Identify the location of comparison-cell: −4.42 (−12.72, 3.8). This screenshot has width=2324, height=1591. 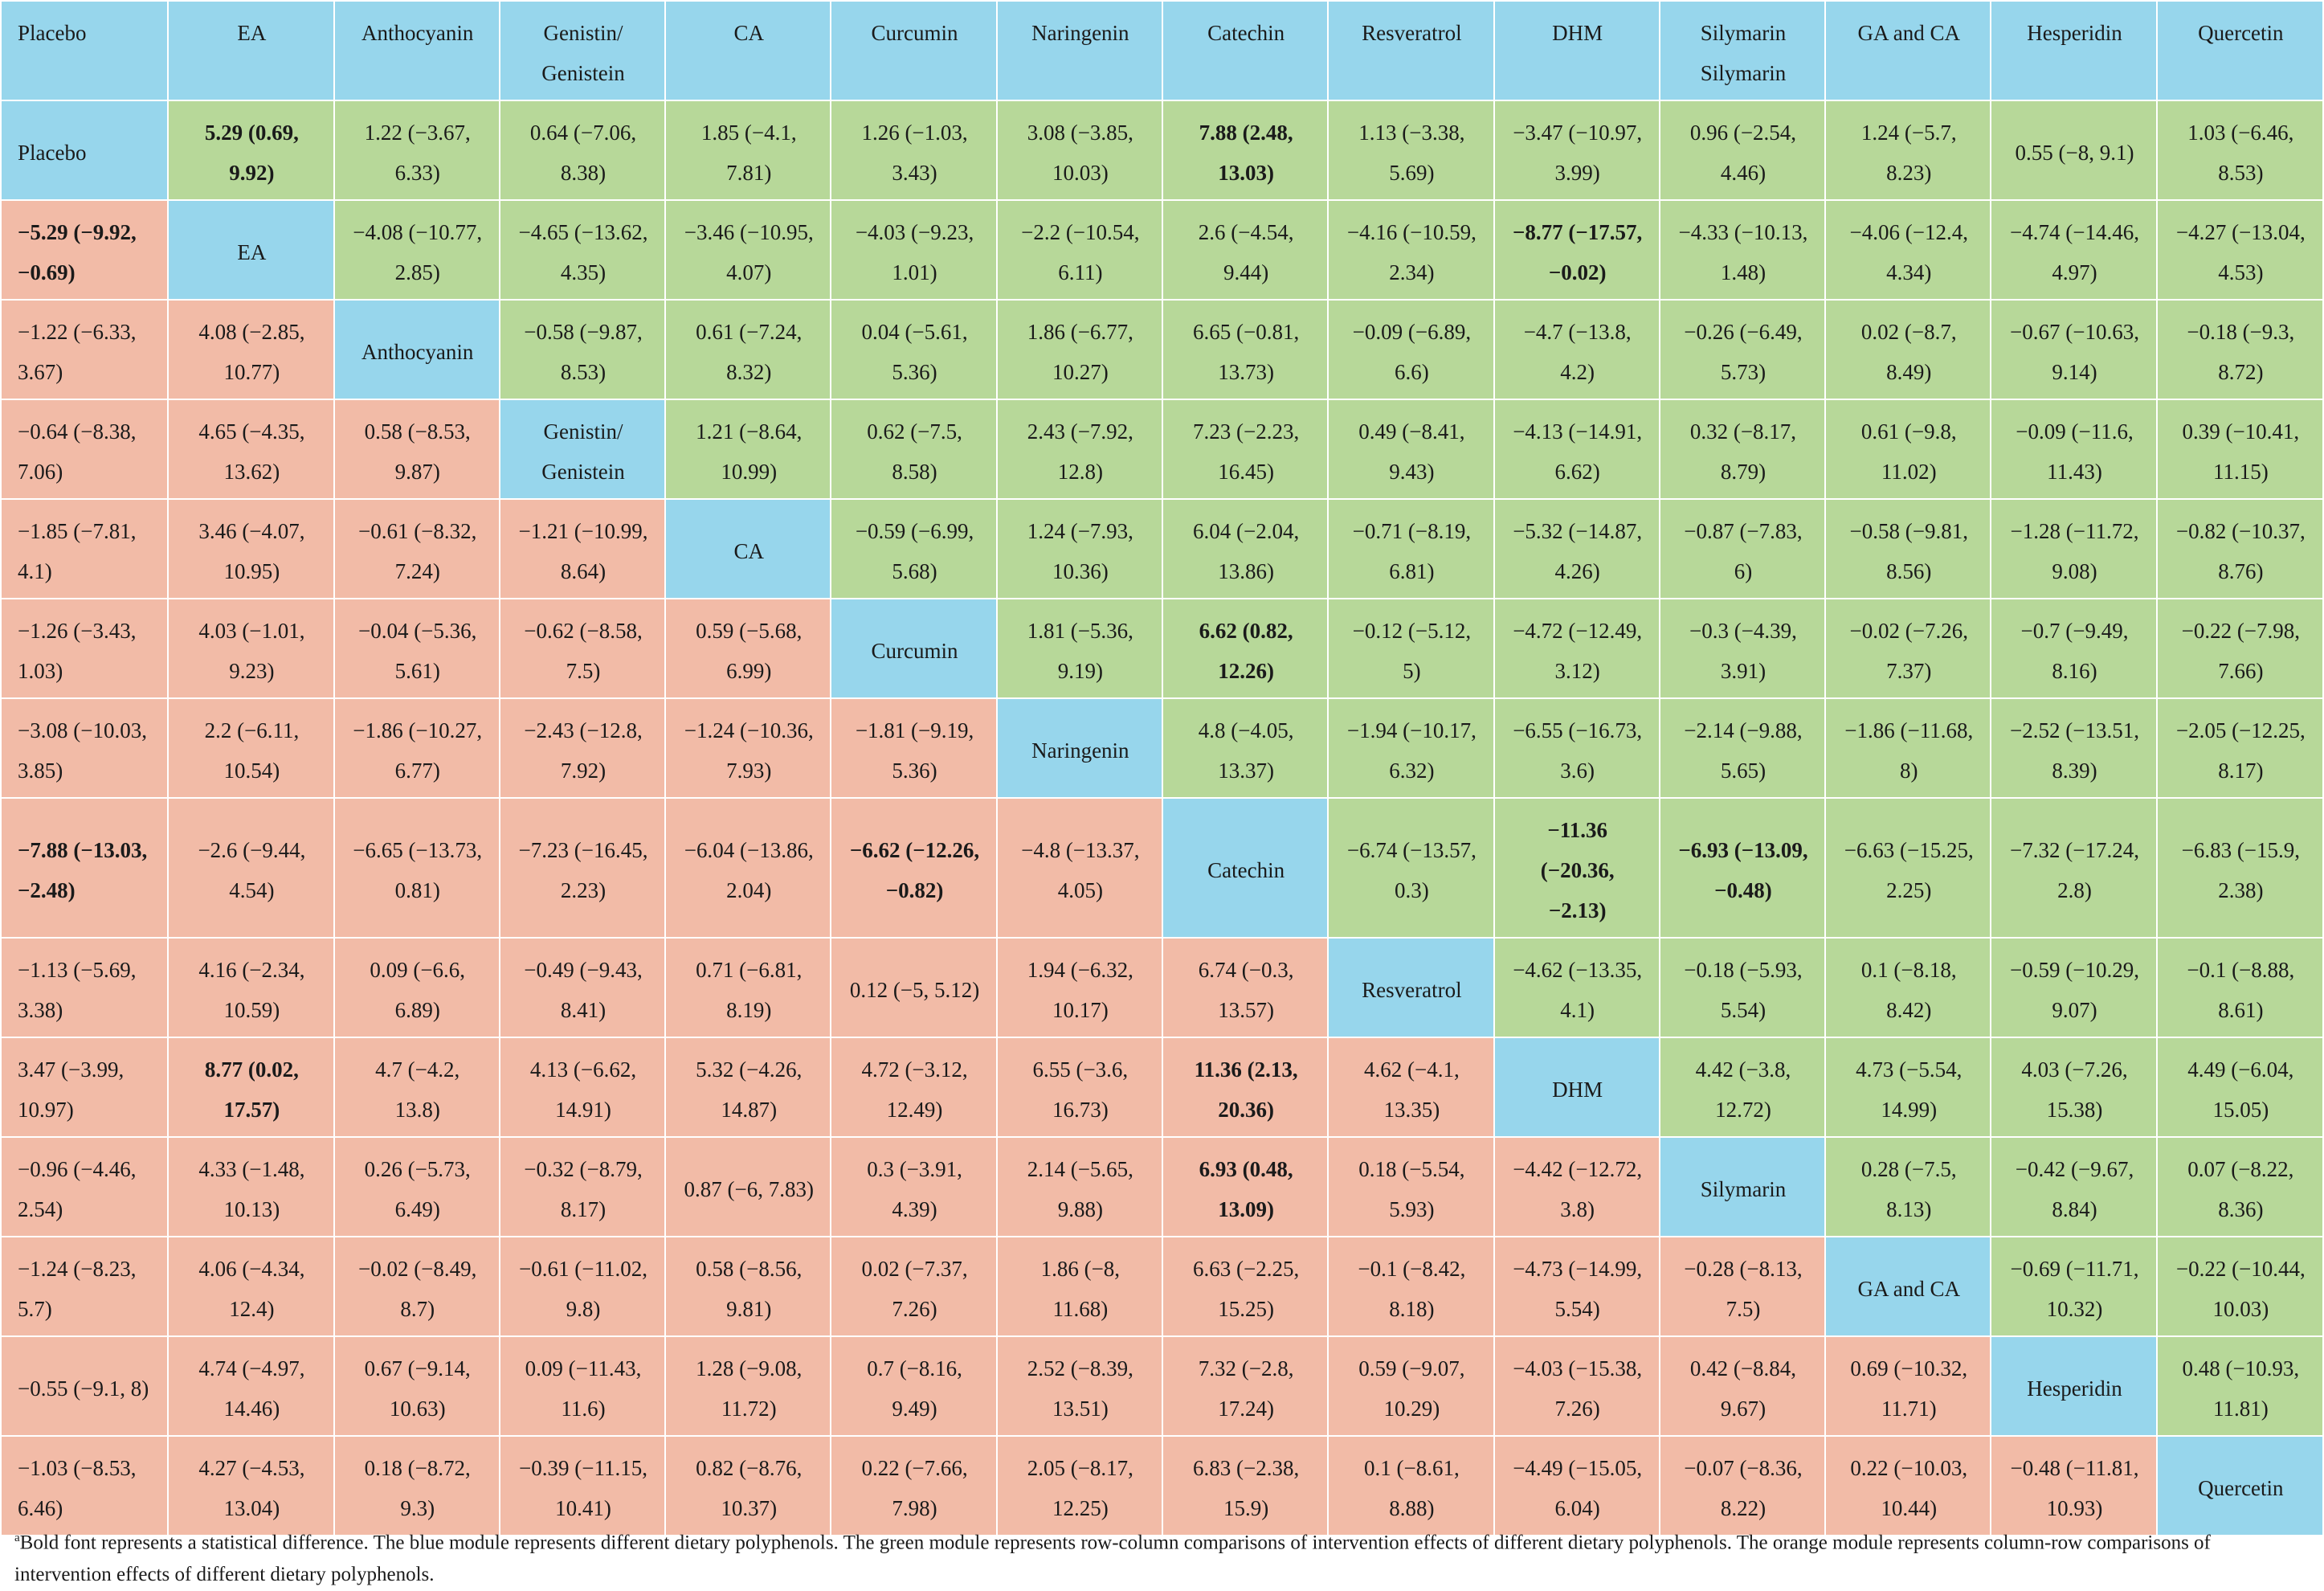
(1576, 1187).